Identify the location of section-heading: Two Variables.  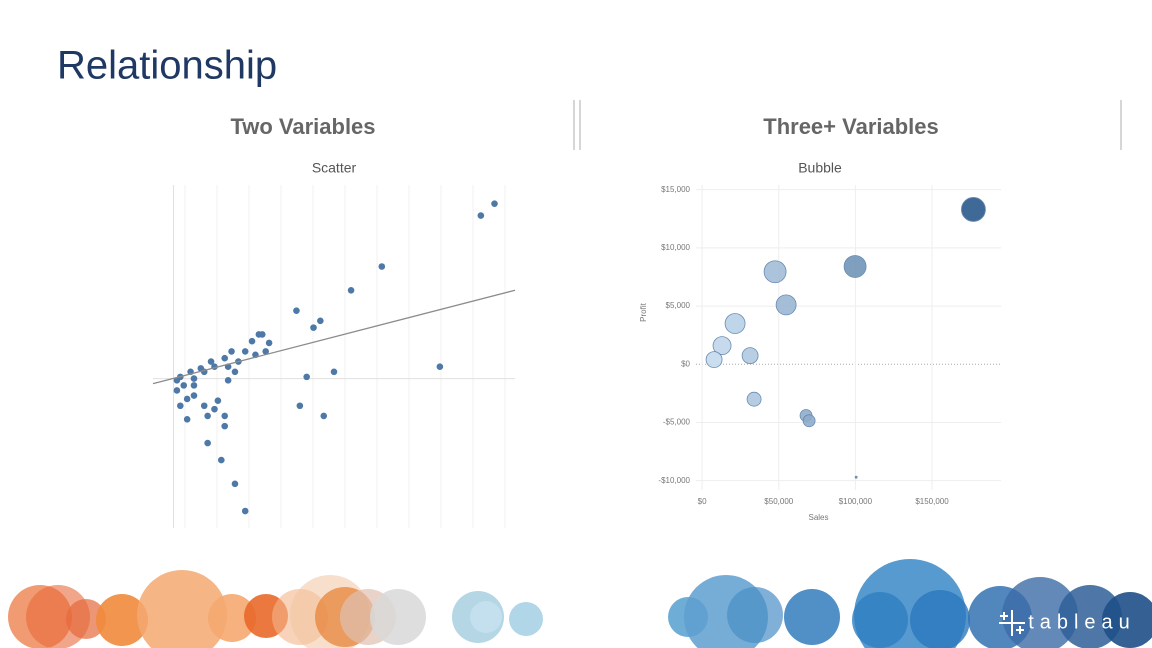
(302, 126).